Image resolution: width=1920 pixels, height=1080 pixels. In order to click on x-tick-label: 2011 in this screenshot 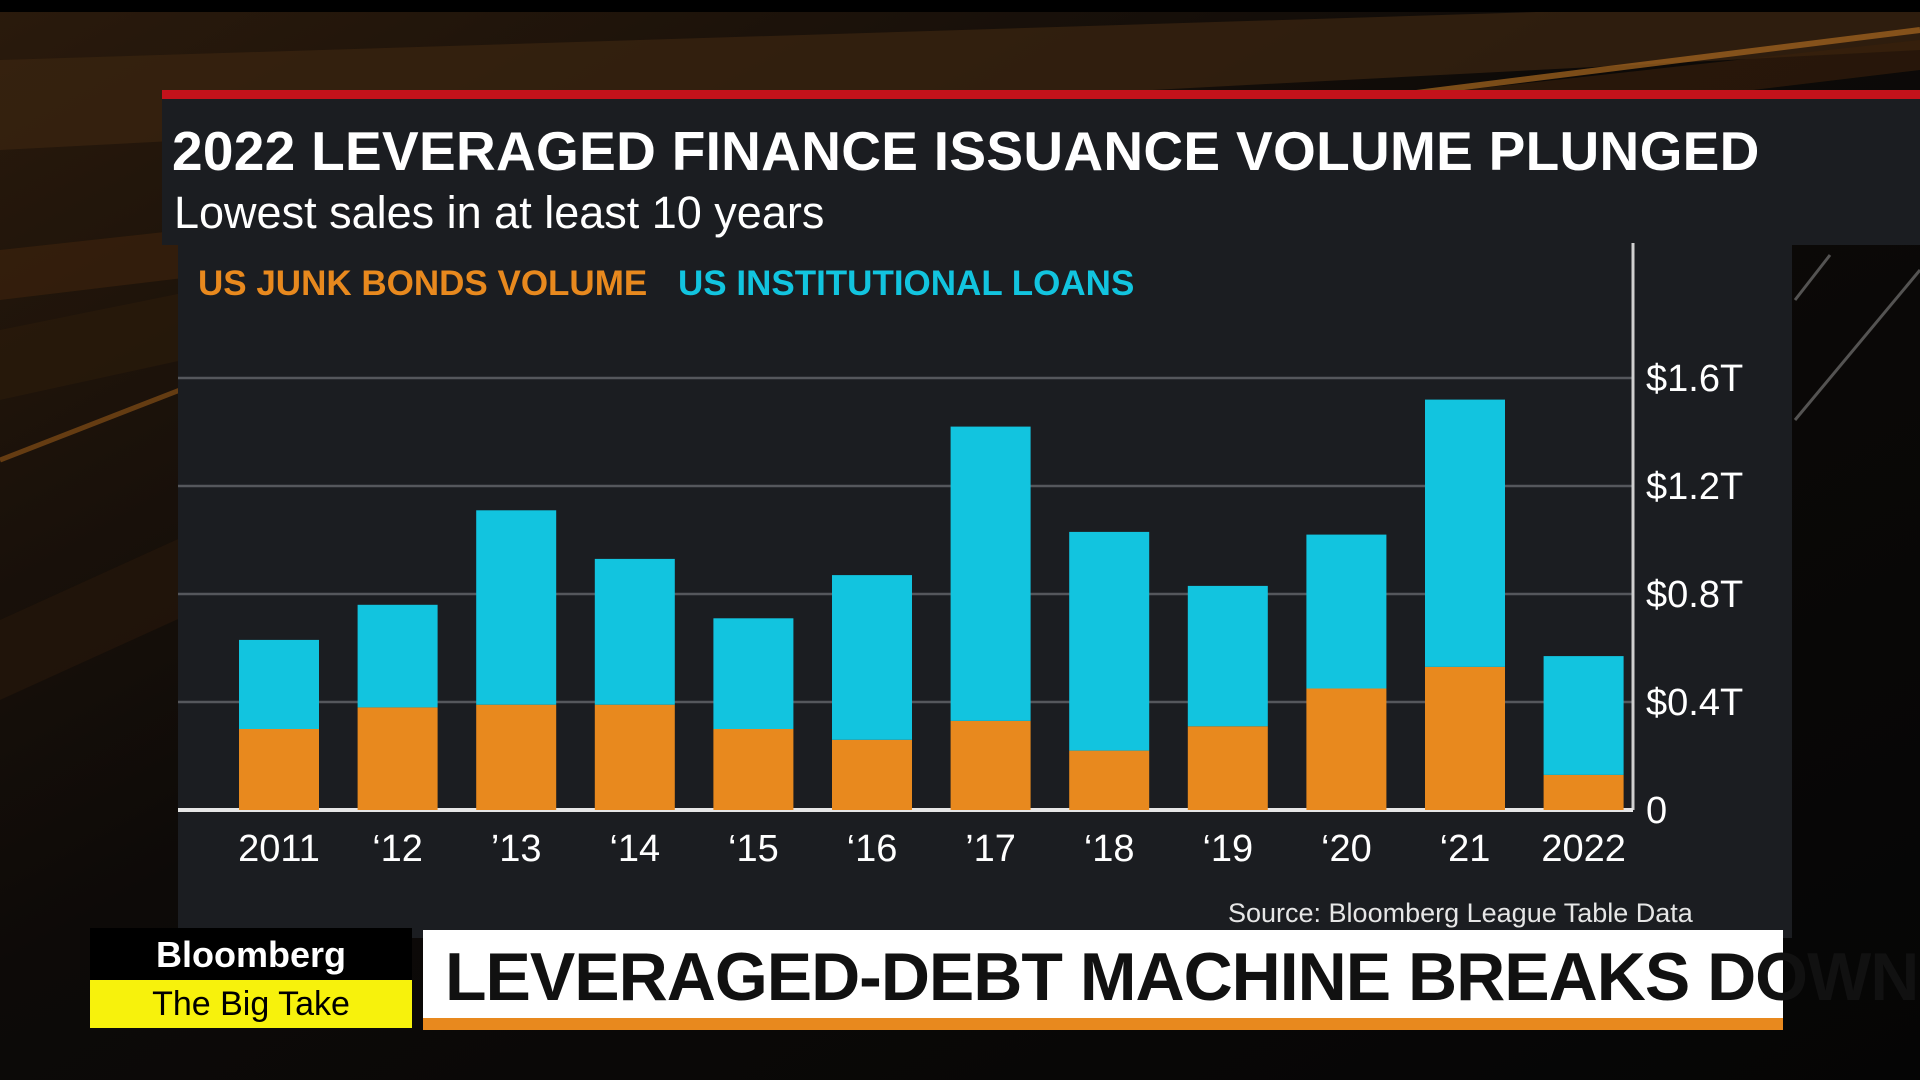, I will do `click(279, 849)`.